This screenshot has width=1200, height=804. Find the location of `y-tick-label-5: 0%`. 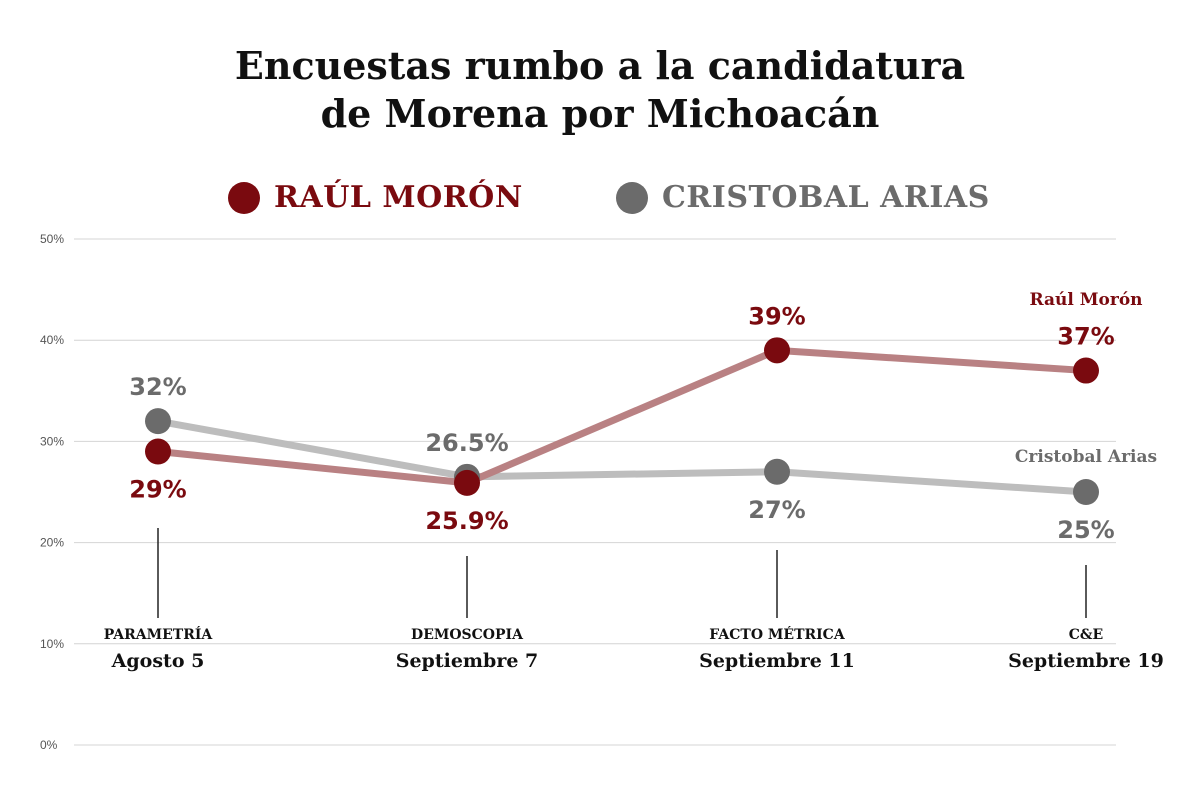

y-tick-label-5: 0% is located at coordinates (49, 745).